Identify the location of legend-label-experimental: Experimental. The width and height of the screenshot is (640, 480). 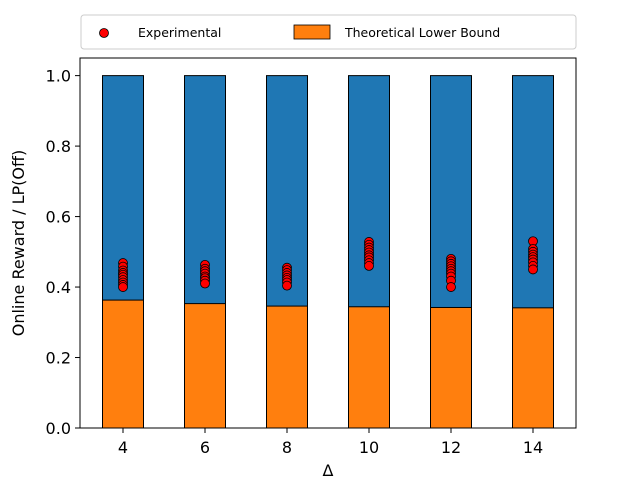
(179, 32).